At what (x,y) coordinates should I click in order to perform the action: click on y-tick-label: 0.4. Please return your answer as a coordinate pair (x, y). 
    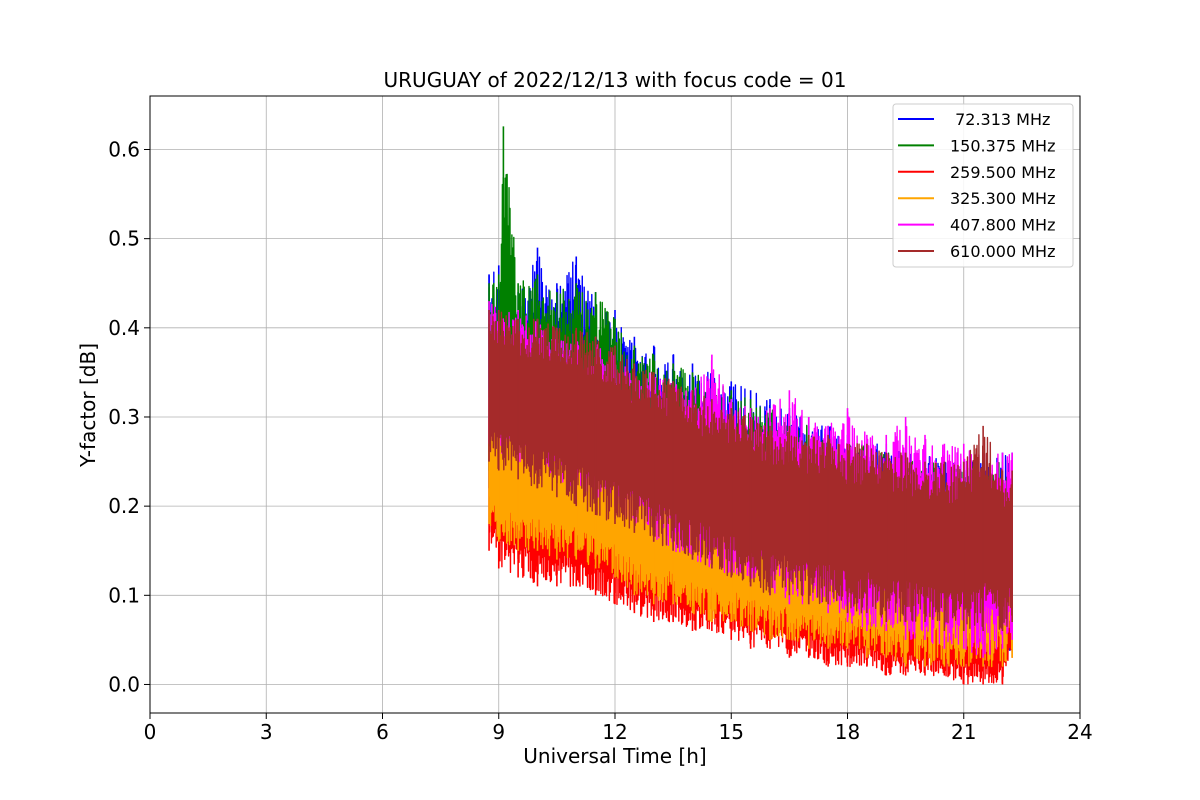
    Looking at the image, I should click on (124, 328).